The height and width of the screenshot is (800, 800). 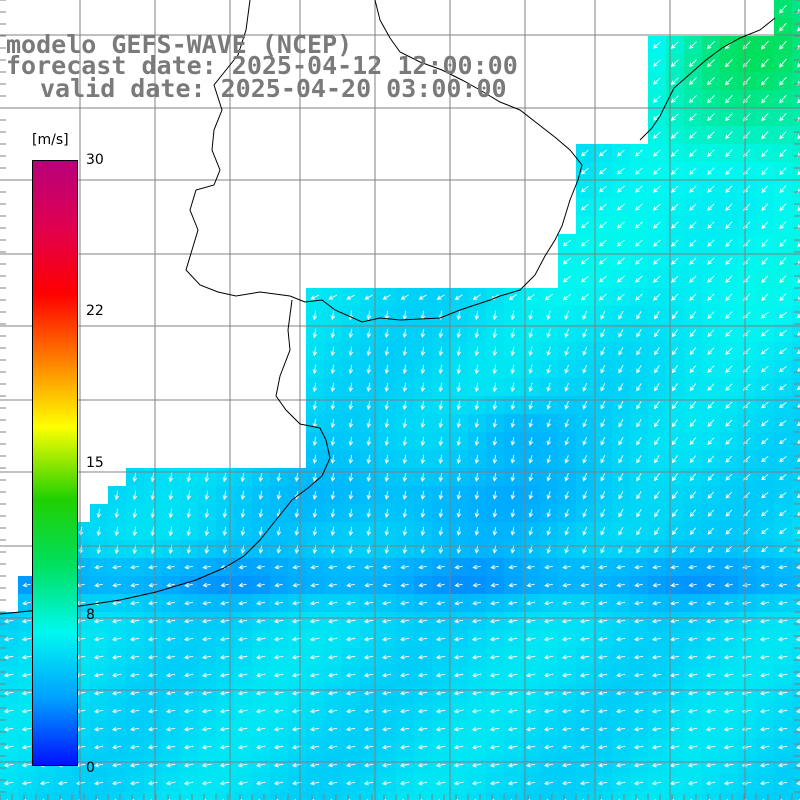 I want to click on colorbar-tick: 0, so click(x=90, y=768).